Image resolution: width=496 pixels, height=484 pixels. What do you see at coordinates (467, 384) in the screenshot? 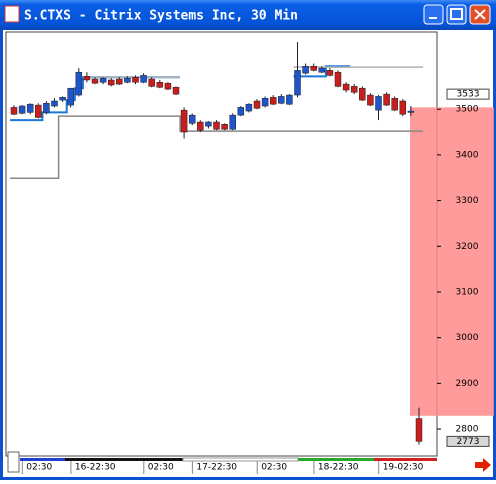
I see `y-tick-label: 2900` at bounding box center [467, 384].